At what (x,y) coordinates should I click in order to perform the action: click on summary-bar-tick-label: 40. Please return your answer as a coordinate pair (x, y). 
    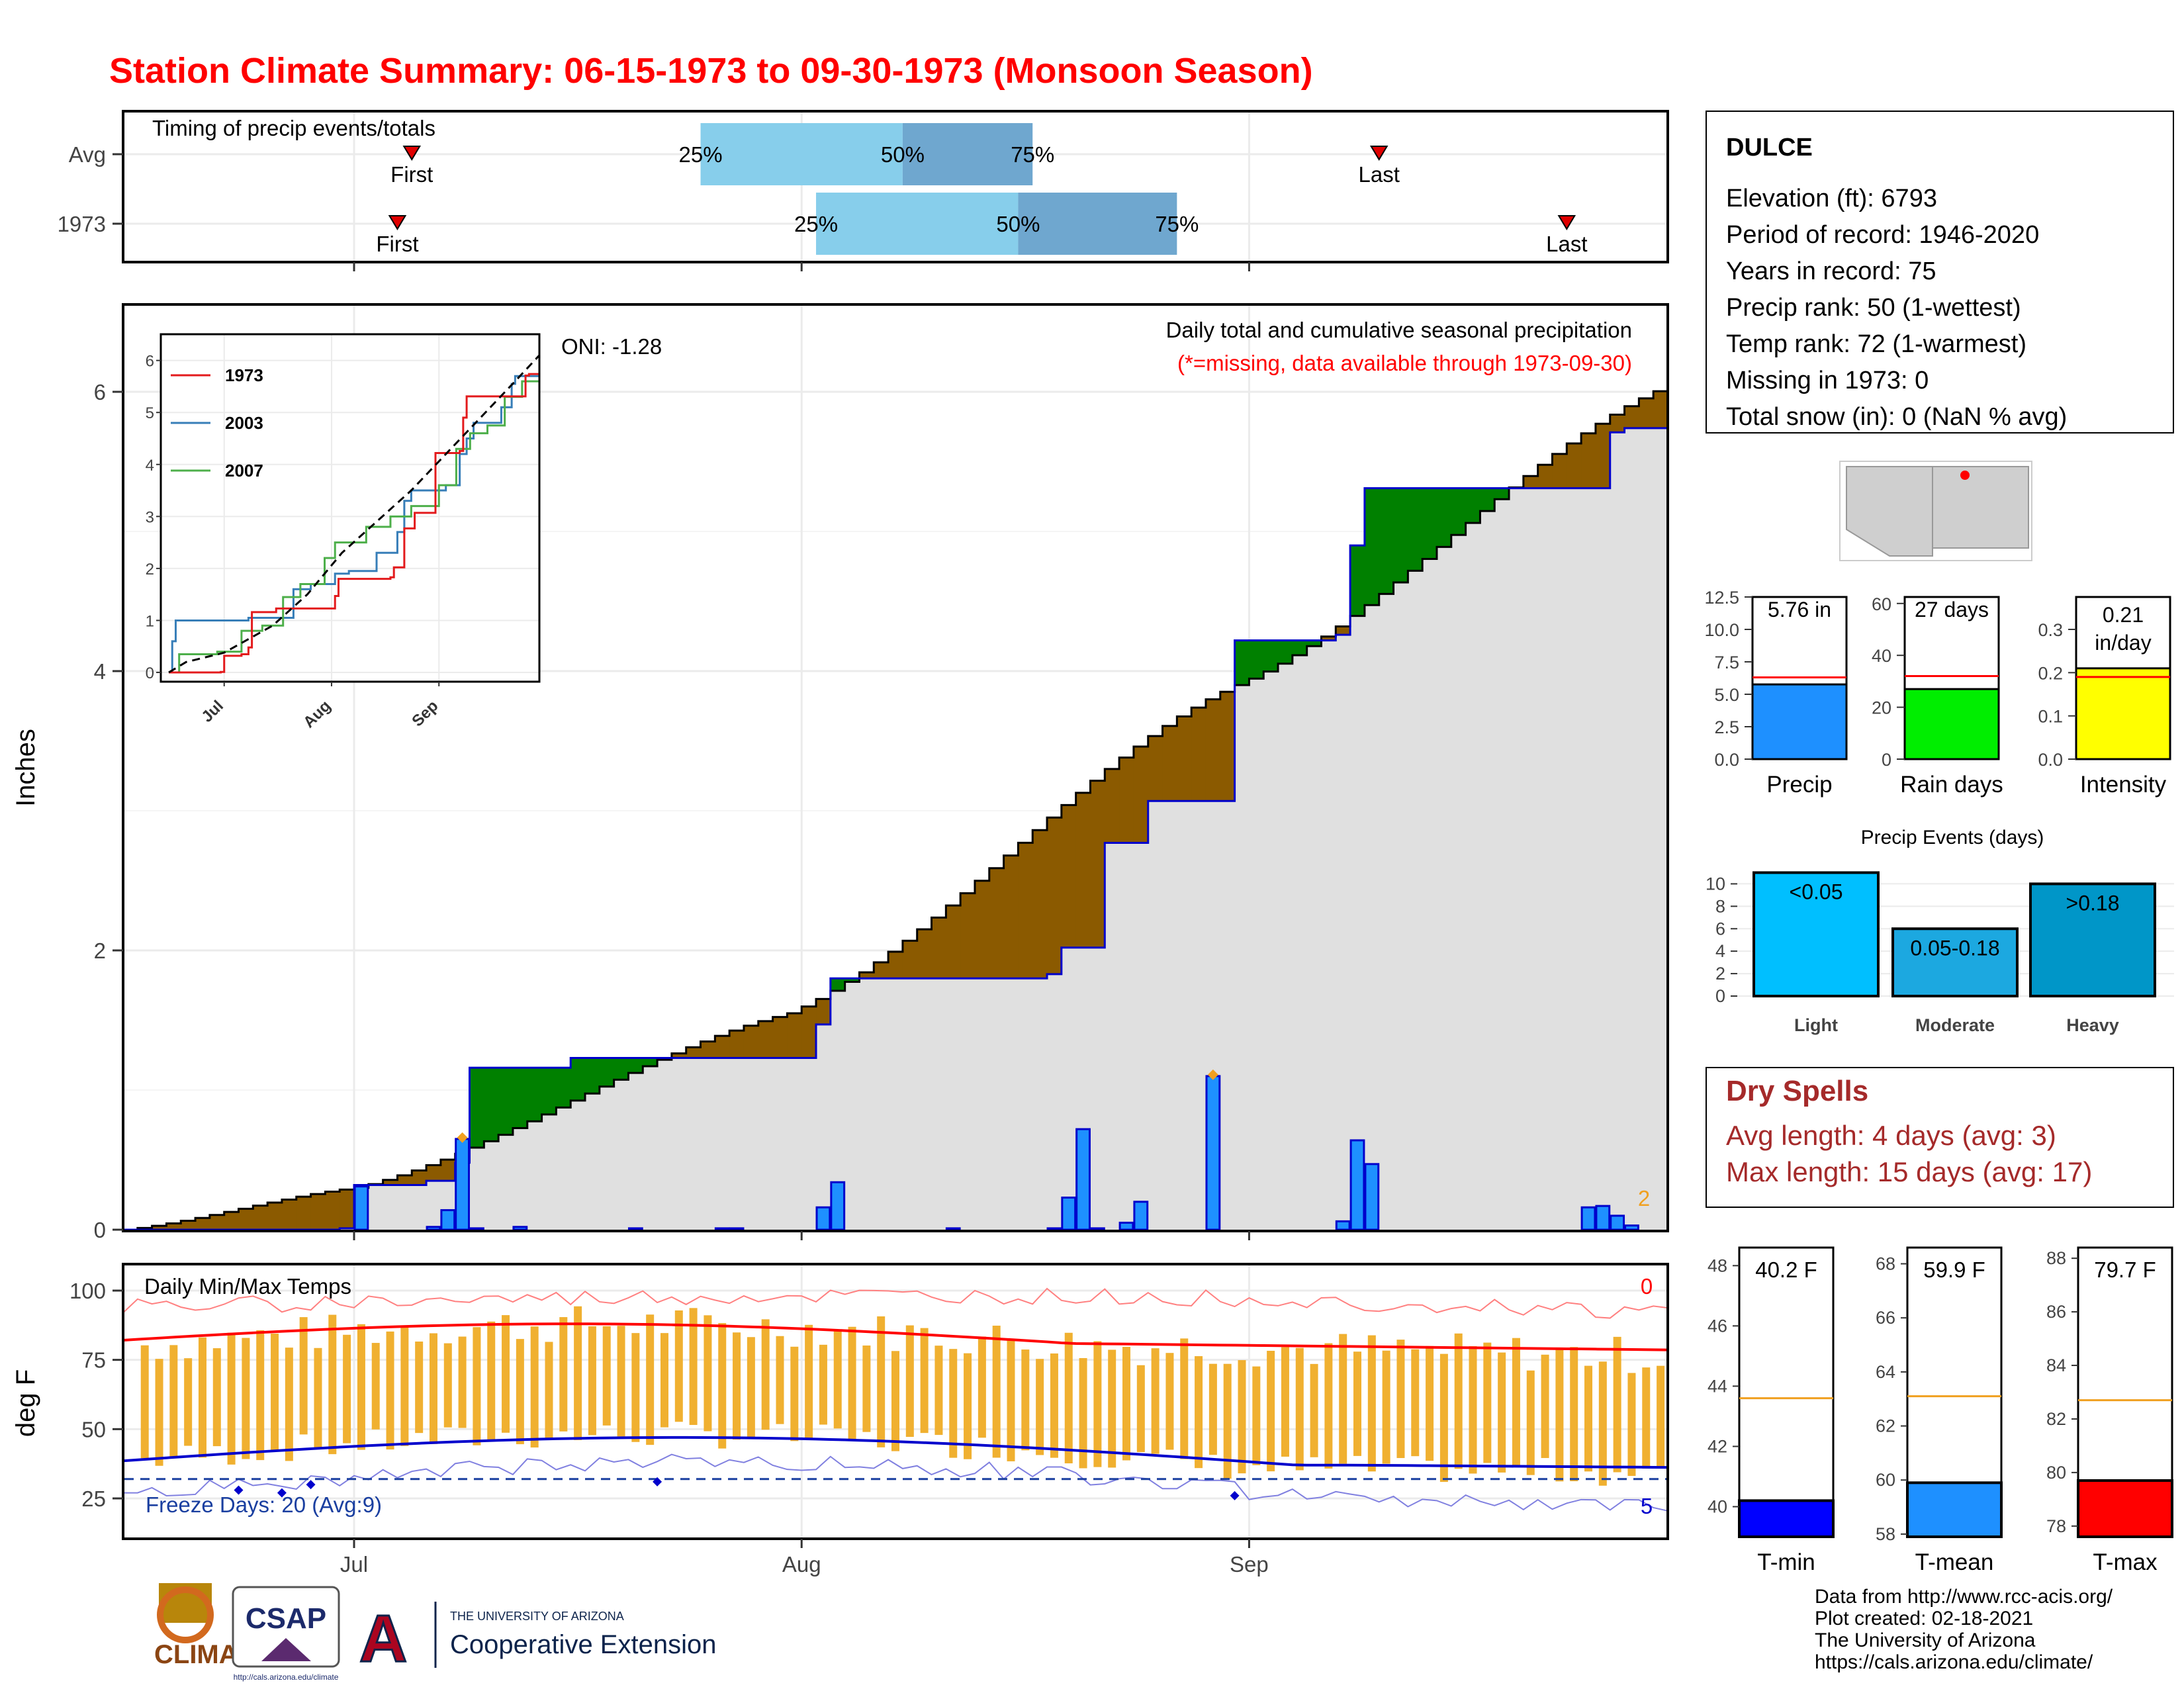
    Looking at the image, I should click on (1881, 656).